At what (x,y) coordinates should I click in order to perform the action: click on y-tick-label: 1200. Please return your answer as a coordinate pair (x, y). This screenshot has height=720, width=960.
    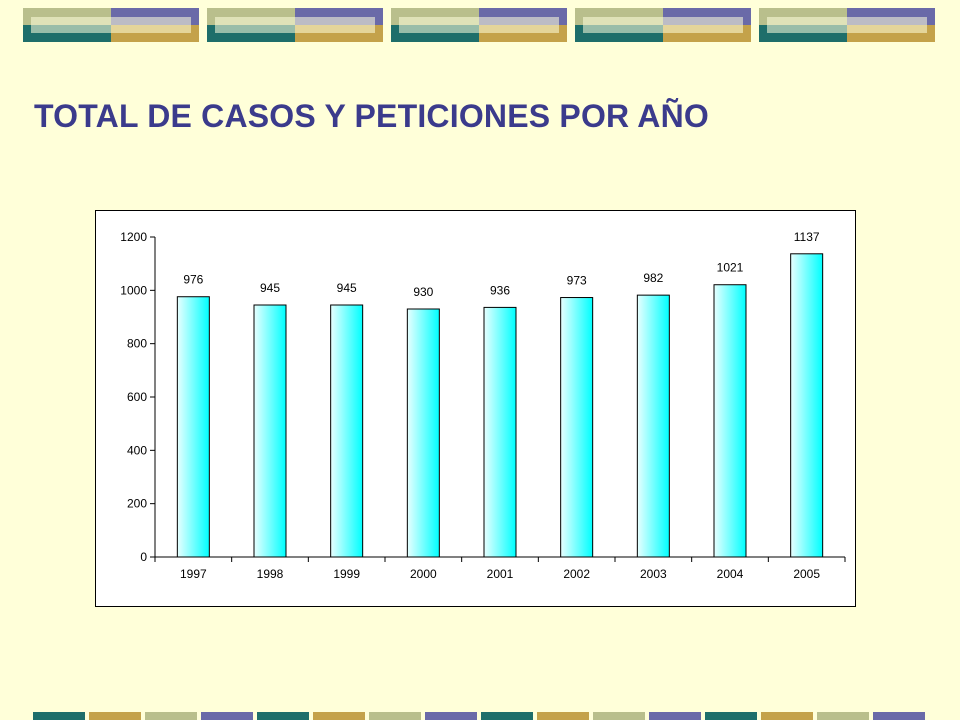
    Looking at the image, I should click on (133, 237).